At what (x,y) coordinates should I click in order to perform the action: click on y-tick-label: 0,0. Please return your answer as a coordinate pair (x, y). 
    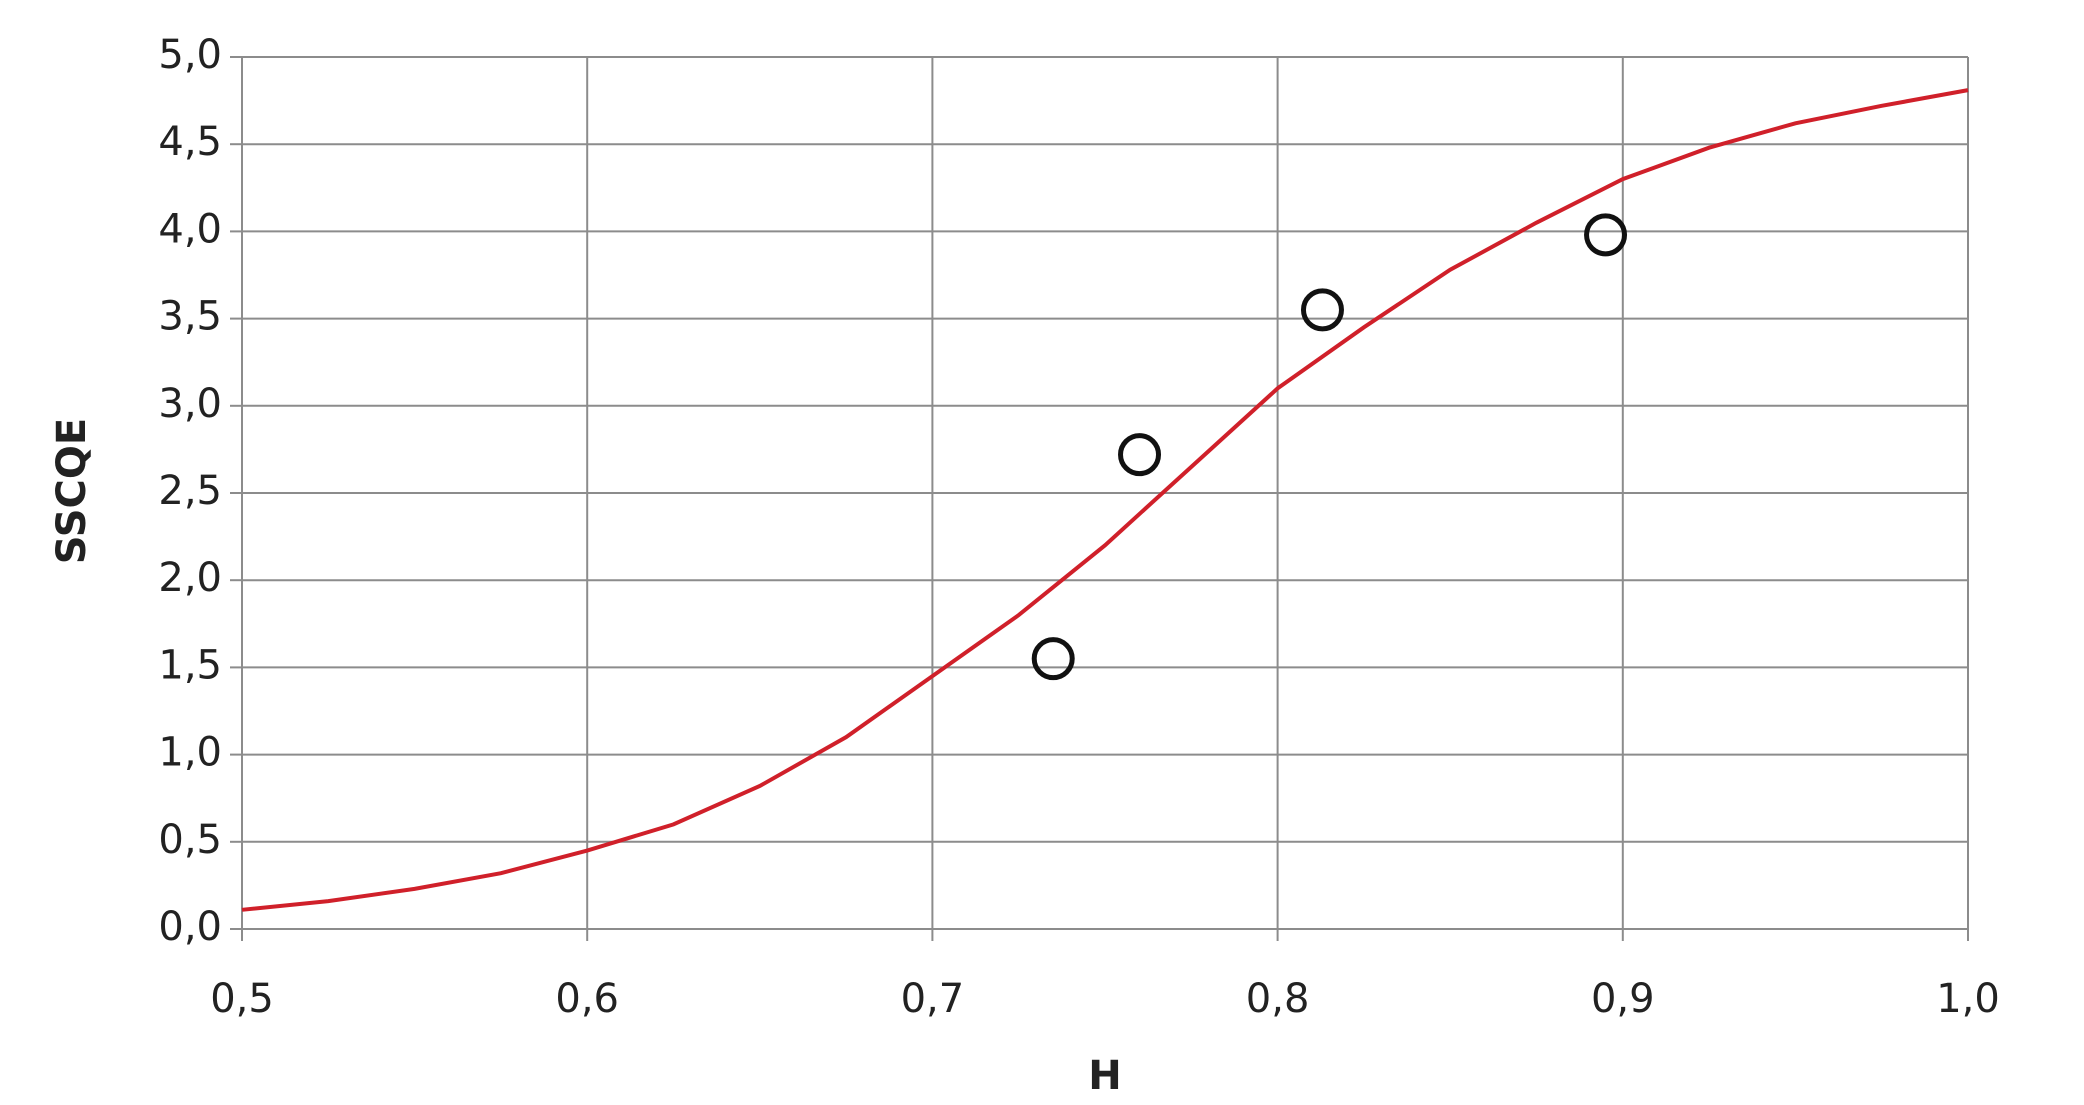
    Looking at the image, I should click on (190, 927).